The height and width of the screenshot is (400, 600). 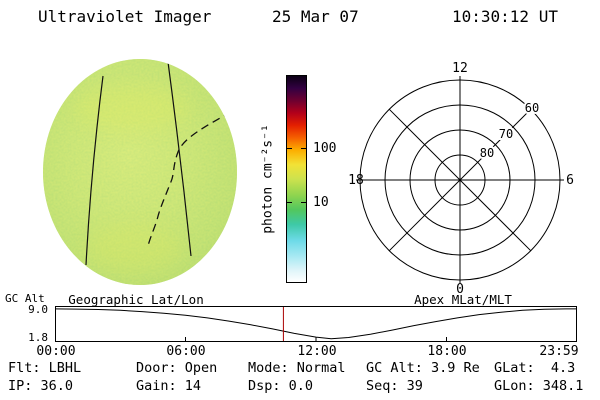 I want to click on ymin-label: 1.8, so click(x=38, y=337).